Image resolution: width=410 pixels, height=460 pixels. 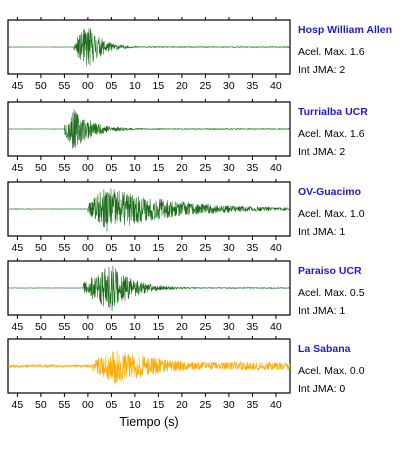 I want to click on station-name: Paraiso UCR, so click(x=330, y=271).